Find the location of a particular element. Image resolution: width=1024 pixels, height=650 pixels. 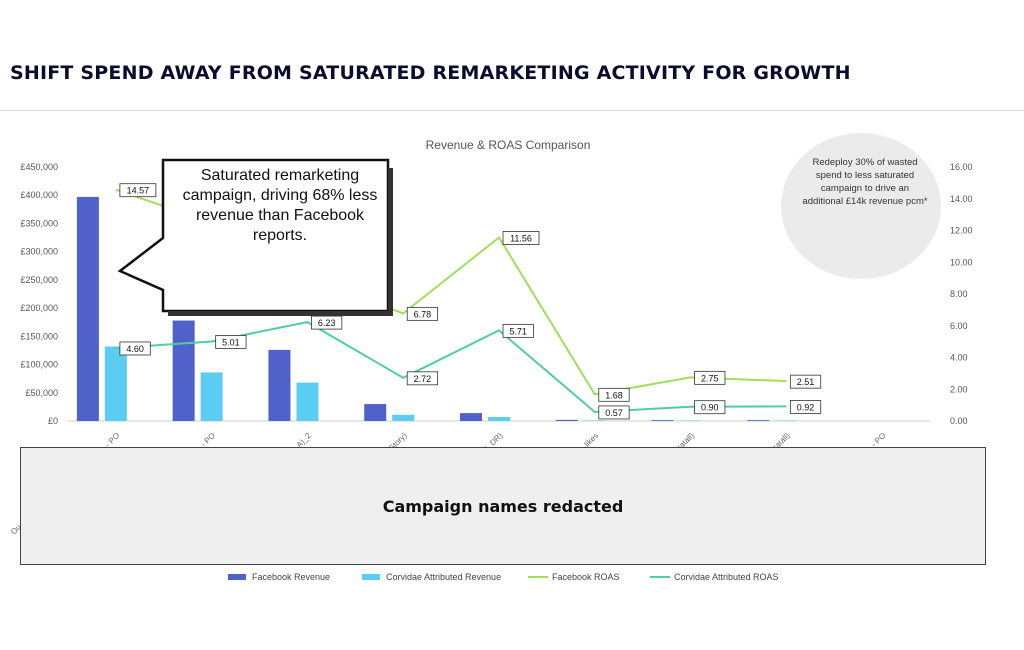

roas-label: 0.90 is located at coordinates (710, 408).